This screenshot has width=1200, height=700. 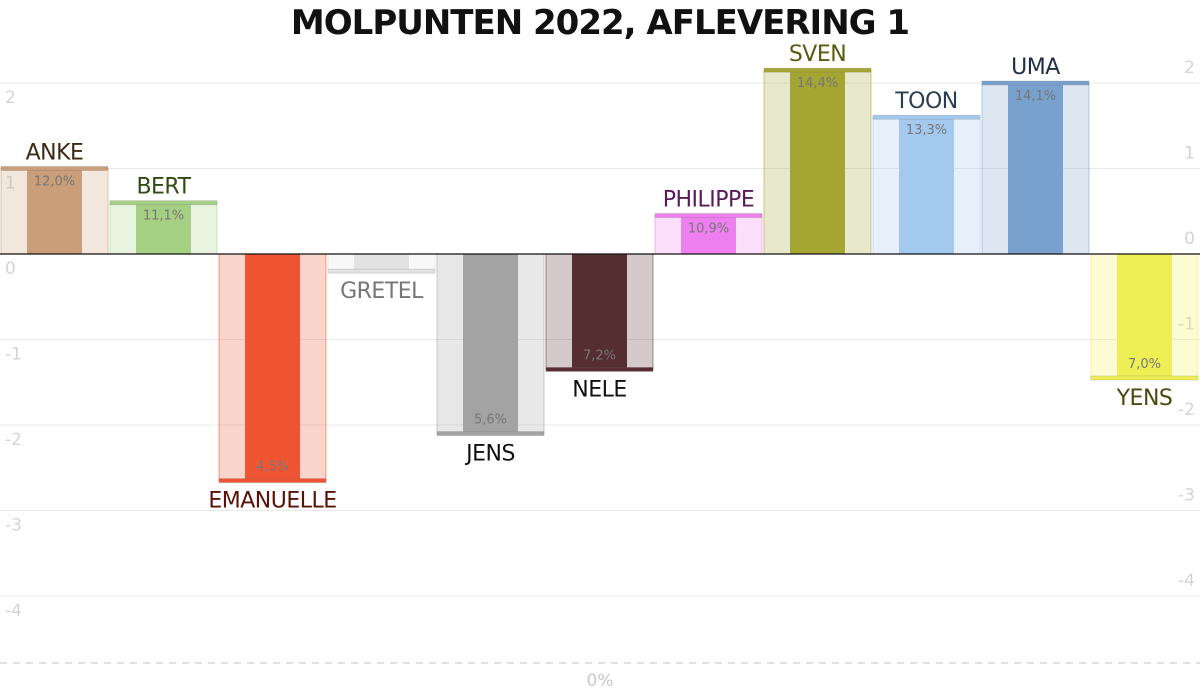 I want to click on bar-group-jens: JENS 5,6%, so click(x=490, y=360).